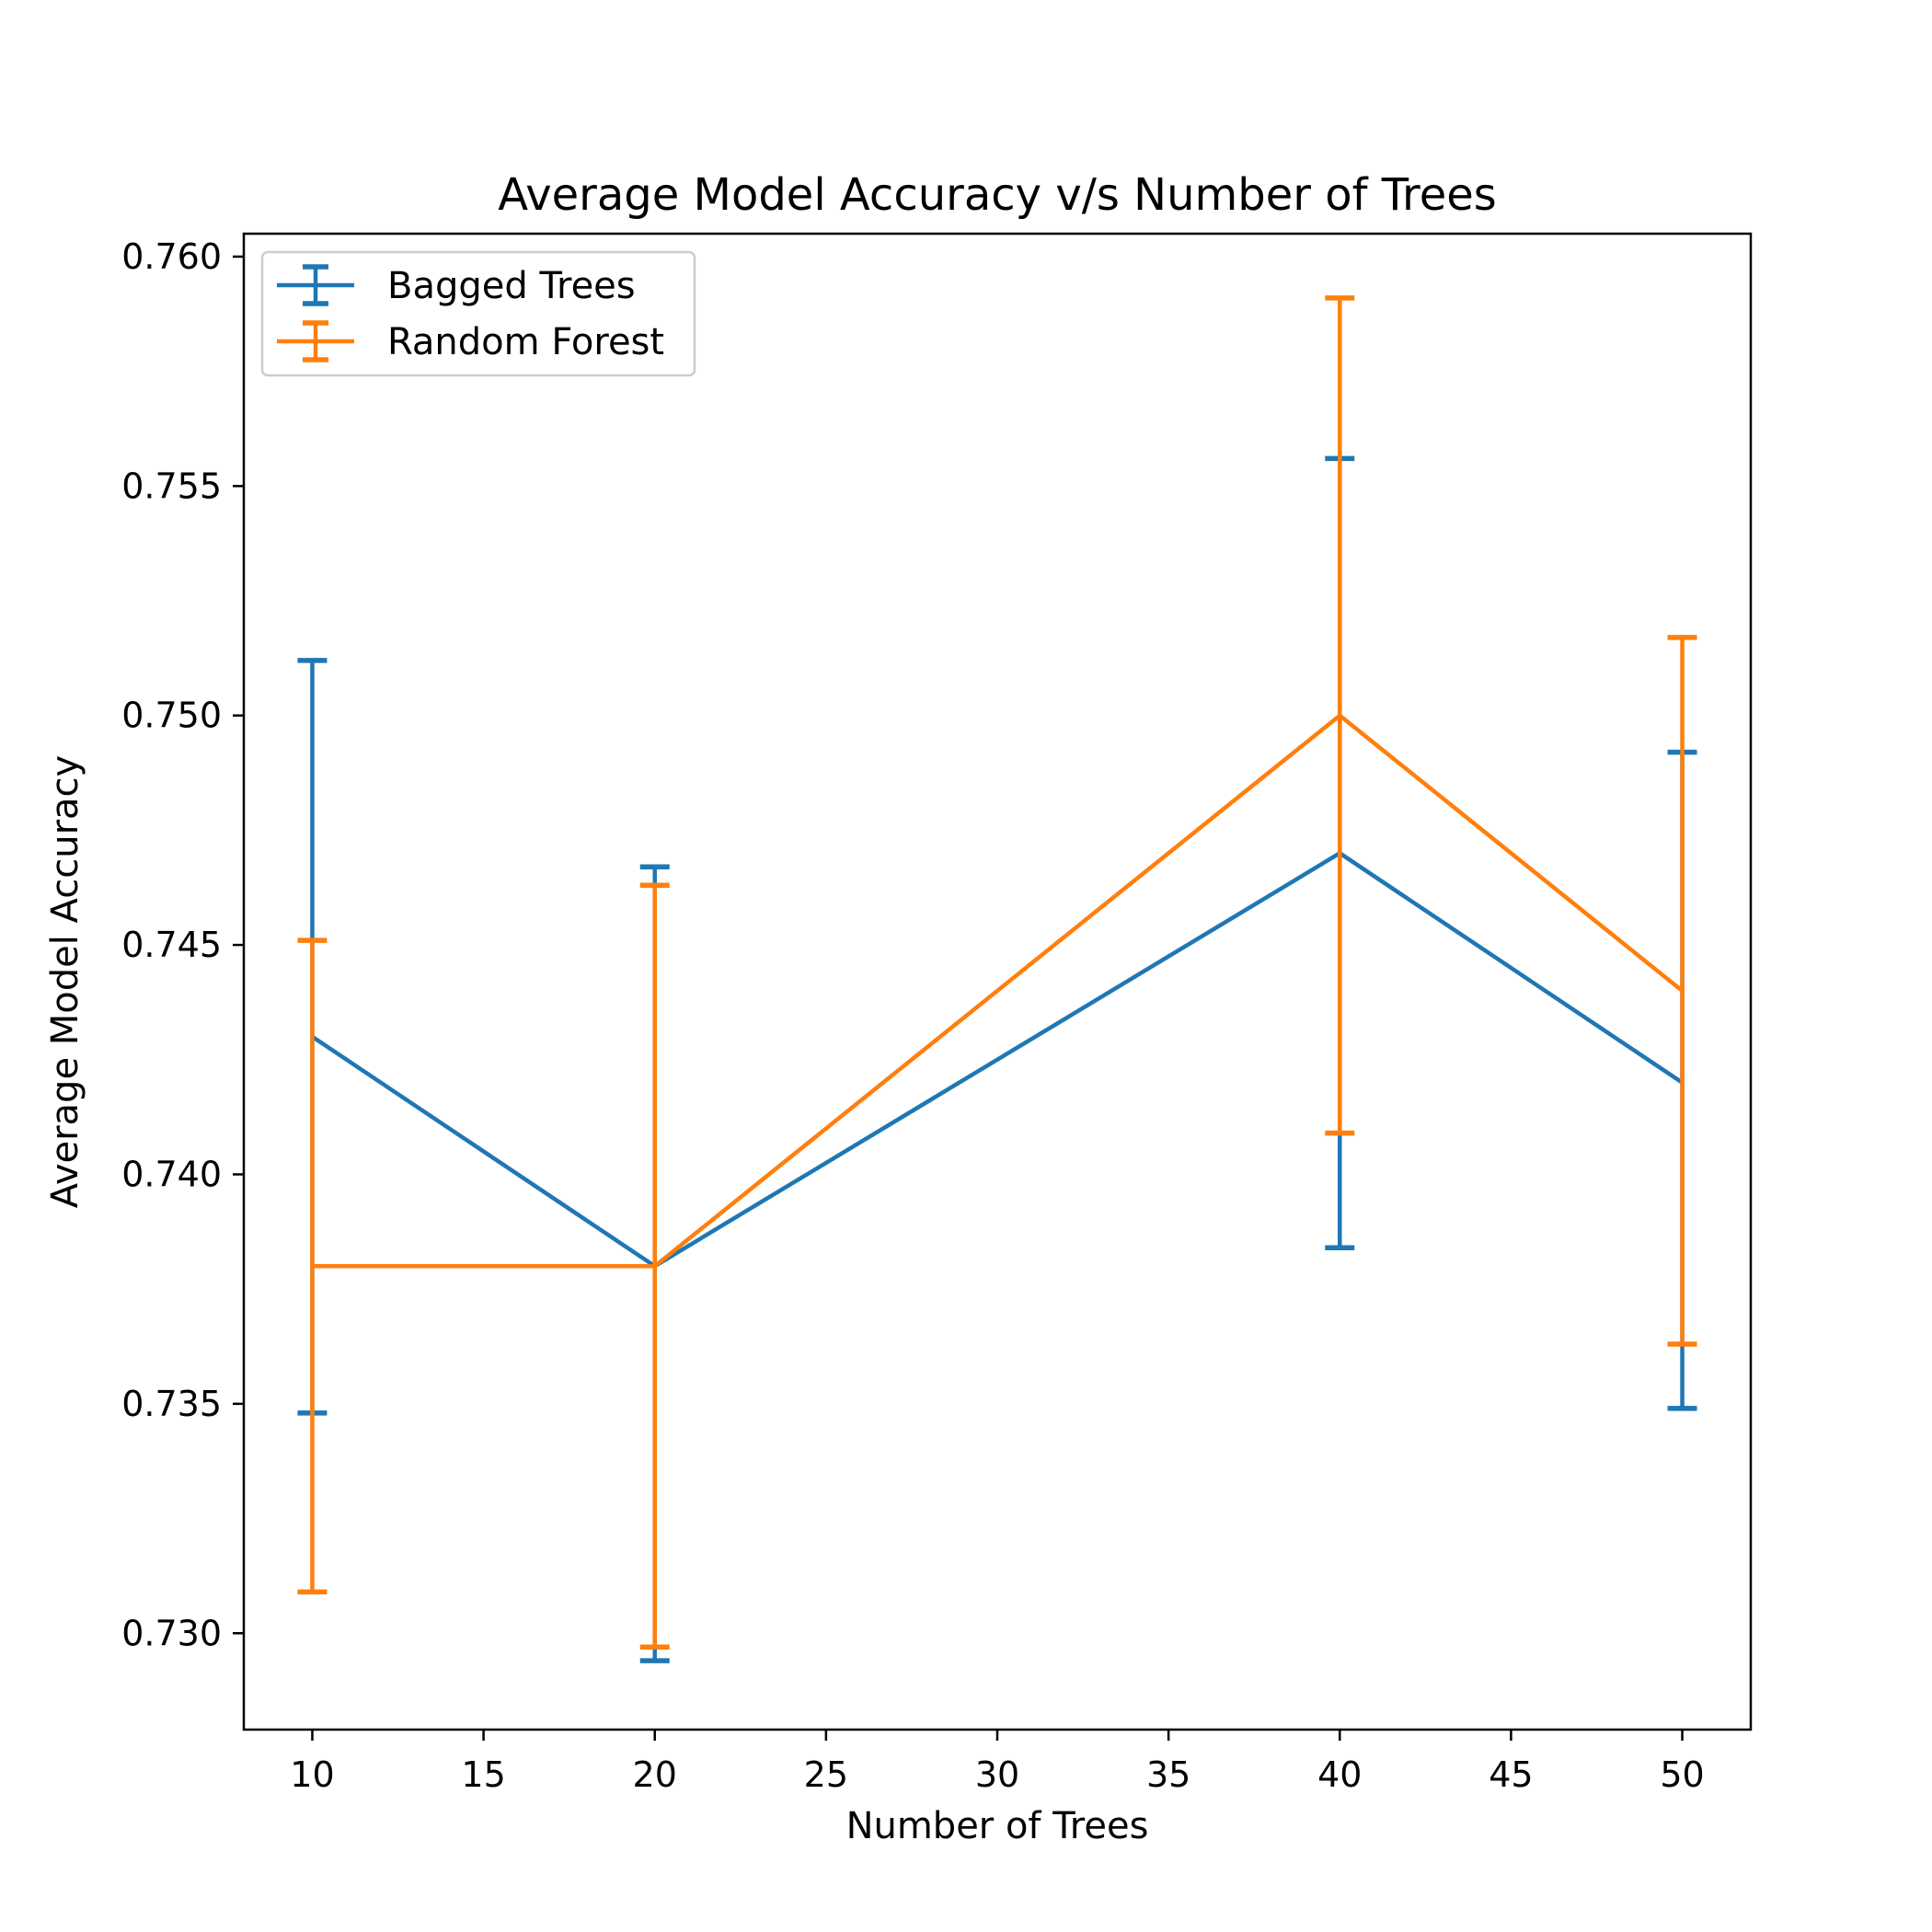 Image resolution: width=1932 pixels, height=1932 pixels. Describe the element at coordinates (171, 1174) in the screenshot. I see `y-tick-label: 0.740` at that location.